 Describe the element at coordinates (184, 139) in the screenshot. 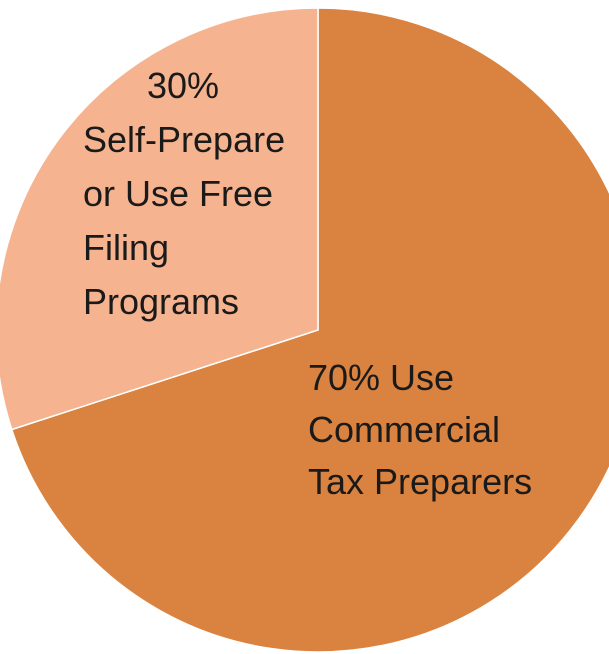

I see `slice-label-1-line-1: Self-Prepare` at that location.